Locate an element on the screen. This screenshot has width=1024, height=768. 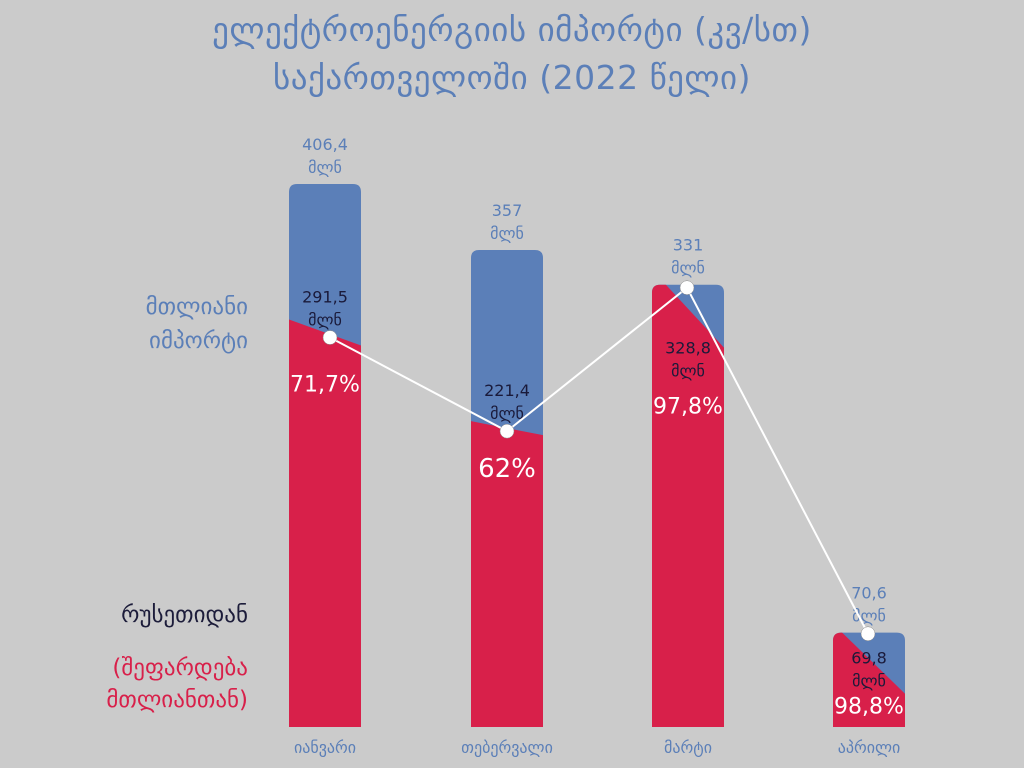
total-value-label-0: 406,4 is located at coordinates (325, 144).